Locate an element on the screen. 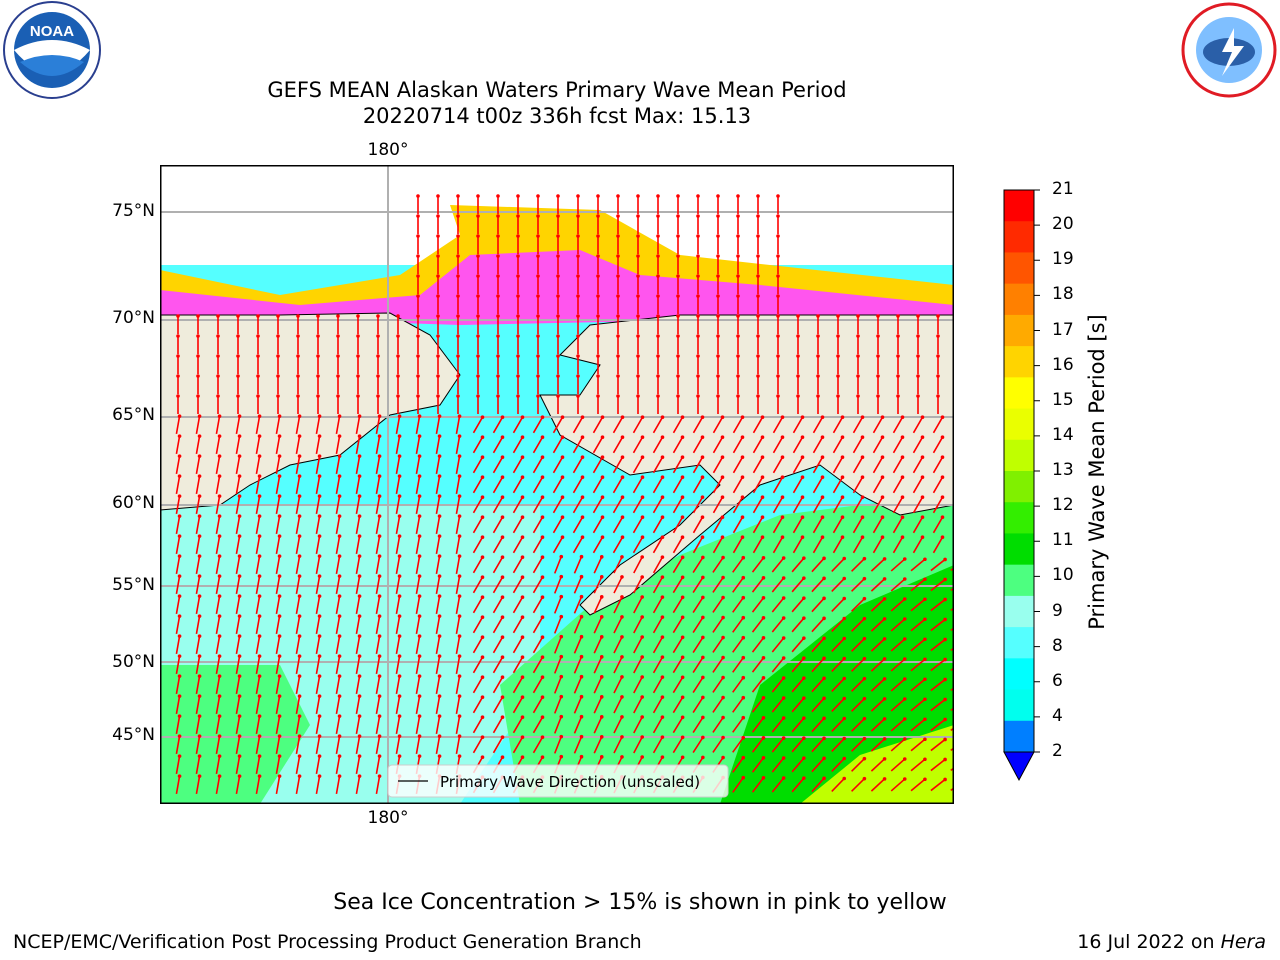 Image resolution: width=1280 pixels, height=960 pixels. footer-date: 16 Jul 2022 on is located at coordinates (1149, 942).